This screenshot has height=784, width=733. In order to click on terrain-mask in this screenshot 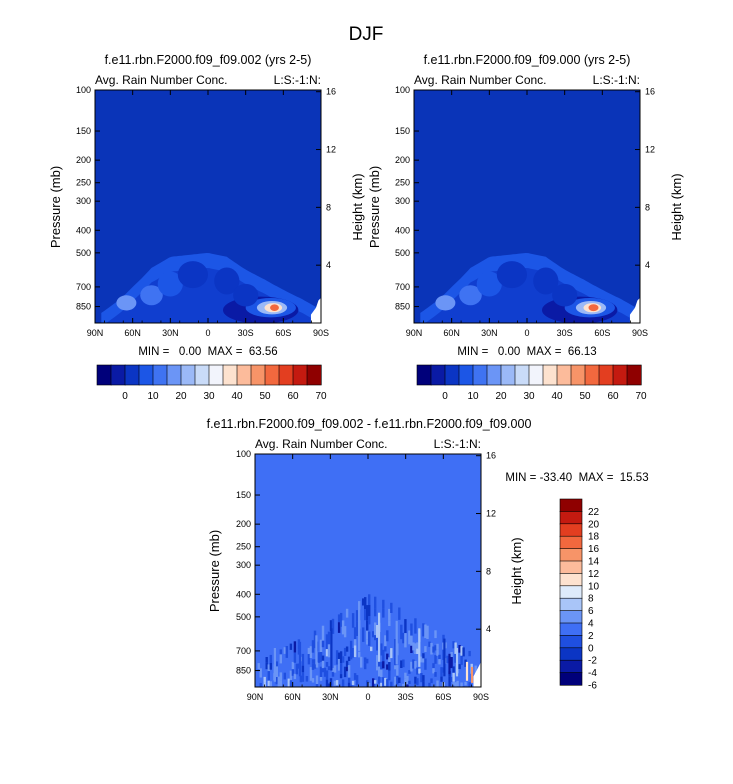, I will do `click(634, 310)`.